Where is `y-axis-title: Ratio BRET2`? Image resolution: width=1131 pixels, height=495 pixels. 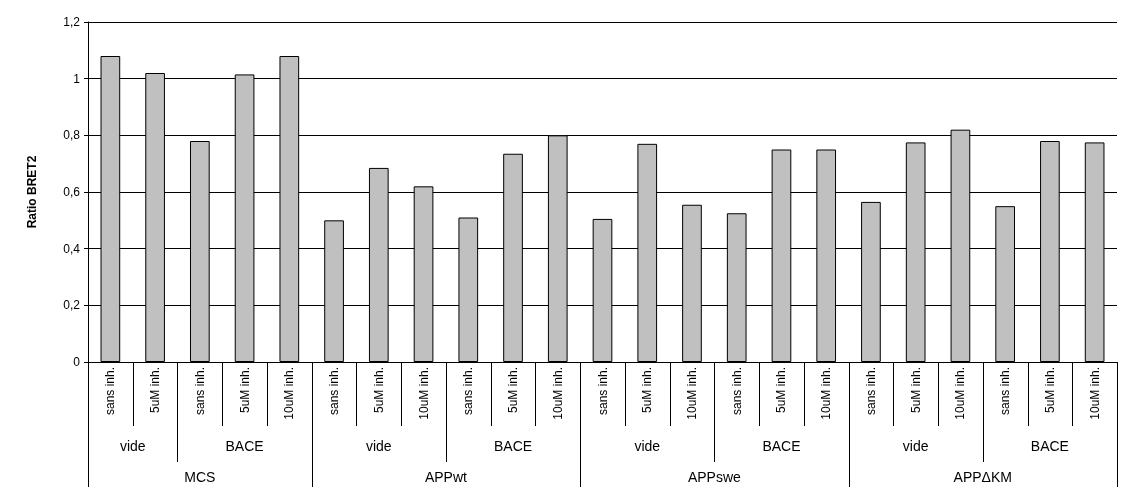 y-axis-title: Ratio BRET2 is located at coordinates (32, 192).